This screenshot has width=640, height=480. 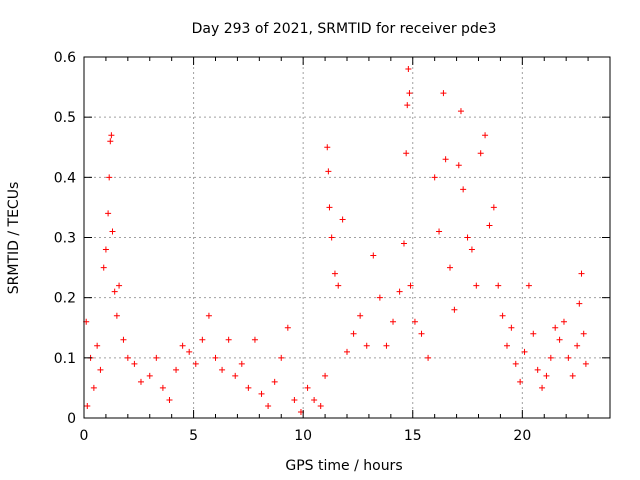 What do you see at coordinates (65, 118) in the screenshot?
I see `y-tick-label: 0.5` at bounding box center [65, 118].